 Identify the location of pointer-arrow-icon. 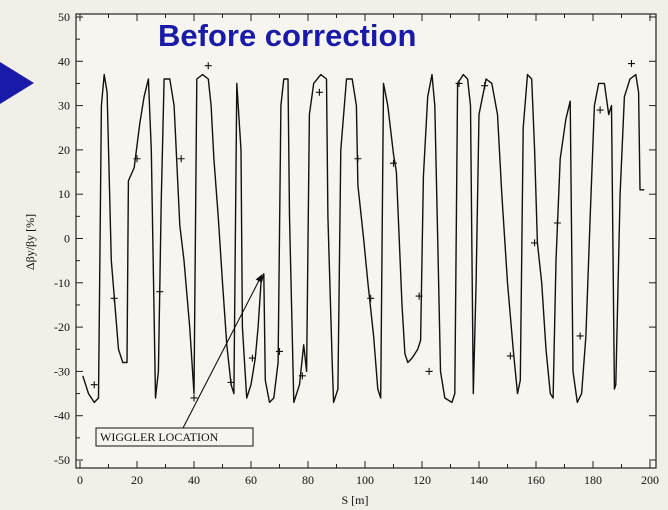
(17, 83).